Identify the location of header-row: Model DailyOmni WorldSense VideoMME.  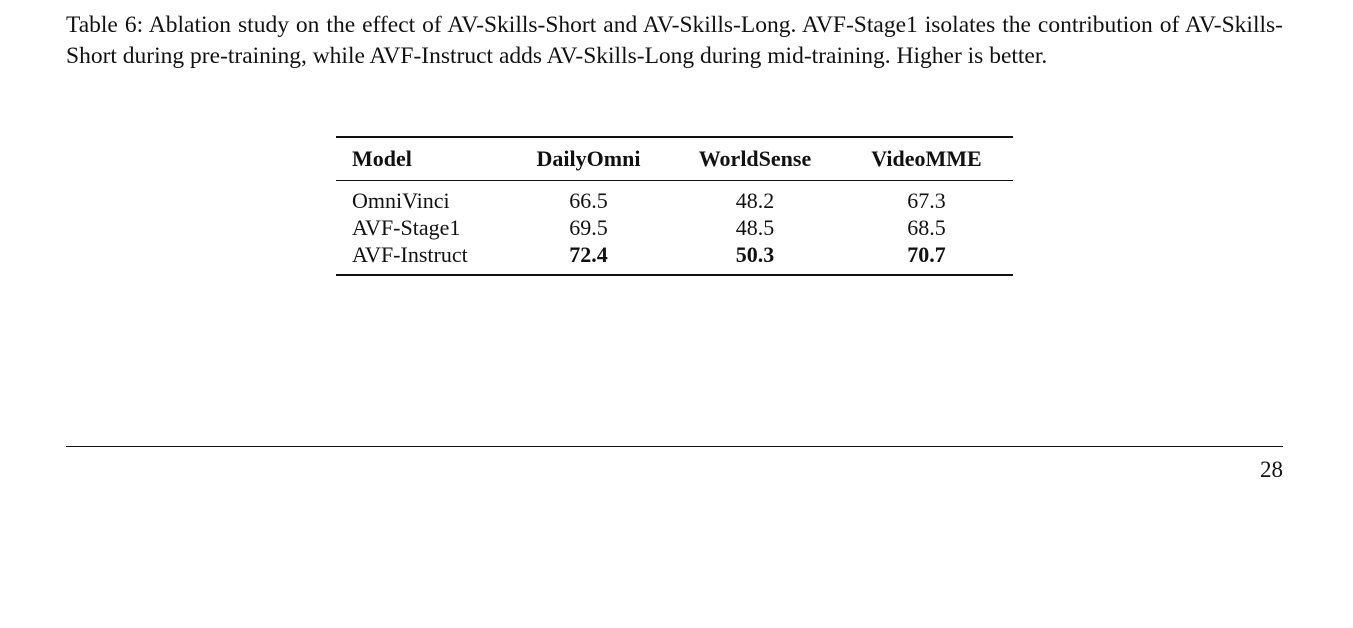
(674, 159).